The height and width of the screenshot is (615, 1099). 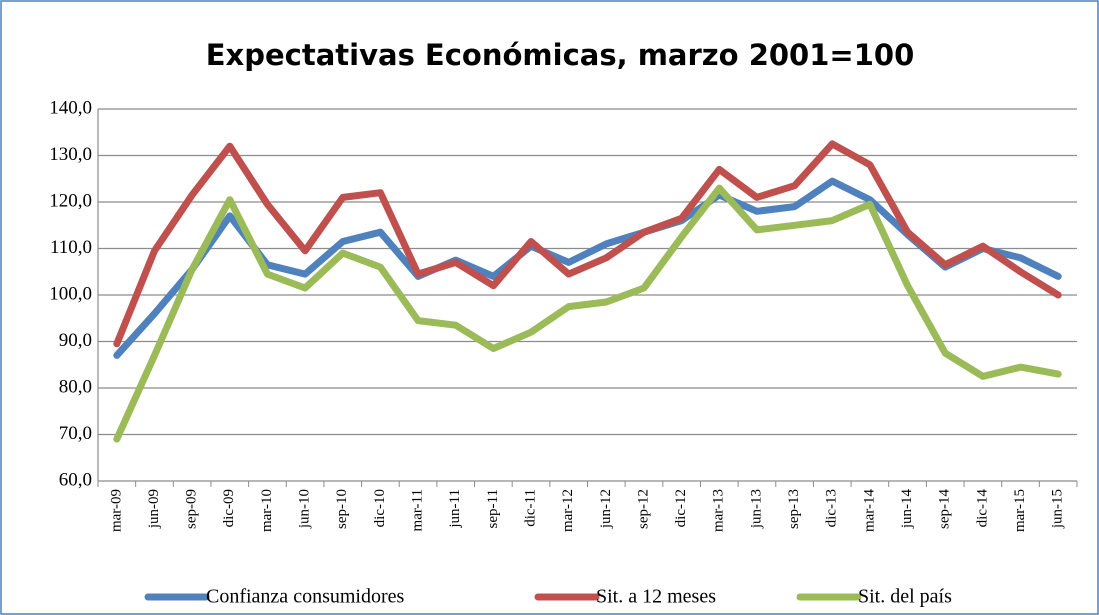 I want to click on x-tick-label: jun-12, so click(x=606, y=509).